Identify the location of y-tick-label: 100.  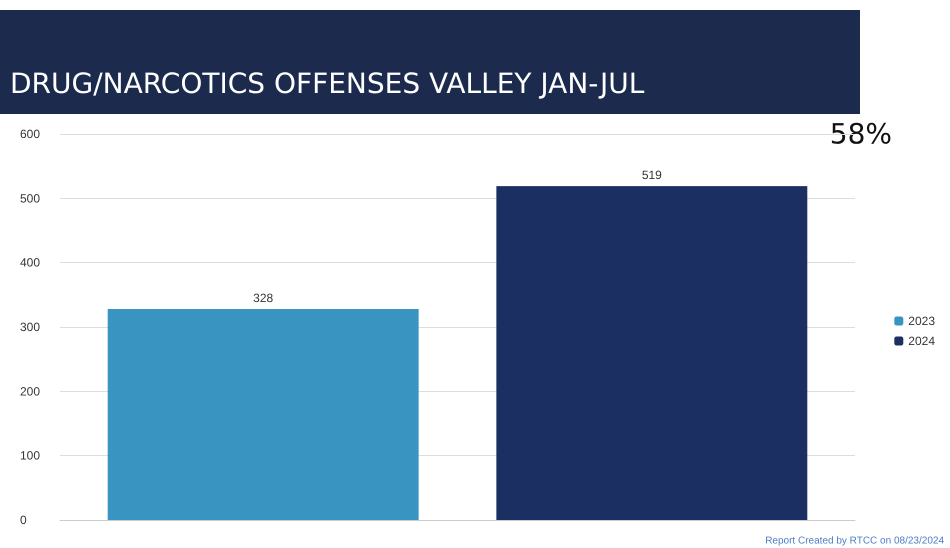
(30, 455).